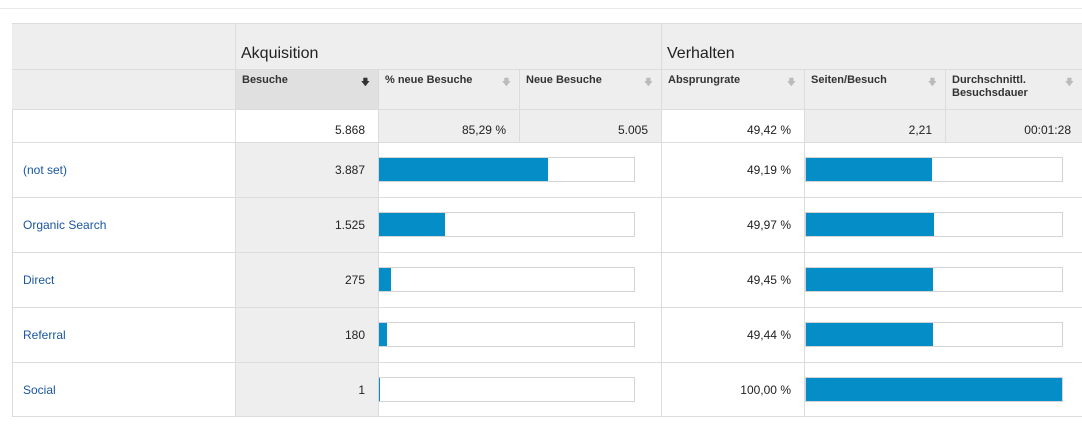 The height and width of the screenshot is (439, 1082). I want to click on sessions-value: 1.525, so click(349, 225).